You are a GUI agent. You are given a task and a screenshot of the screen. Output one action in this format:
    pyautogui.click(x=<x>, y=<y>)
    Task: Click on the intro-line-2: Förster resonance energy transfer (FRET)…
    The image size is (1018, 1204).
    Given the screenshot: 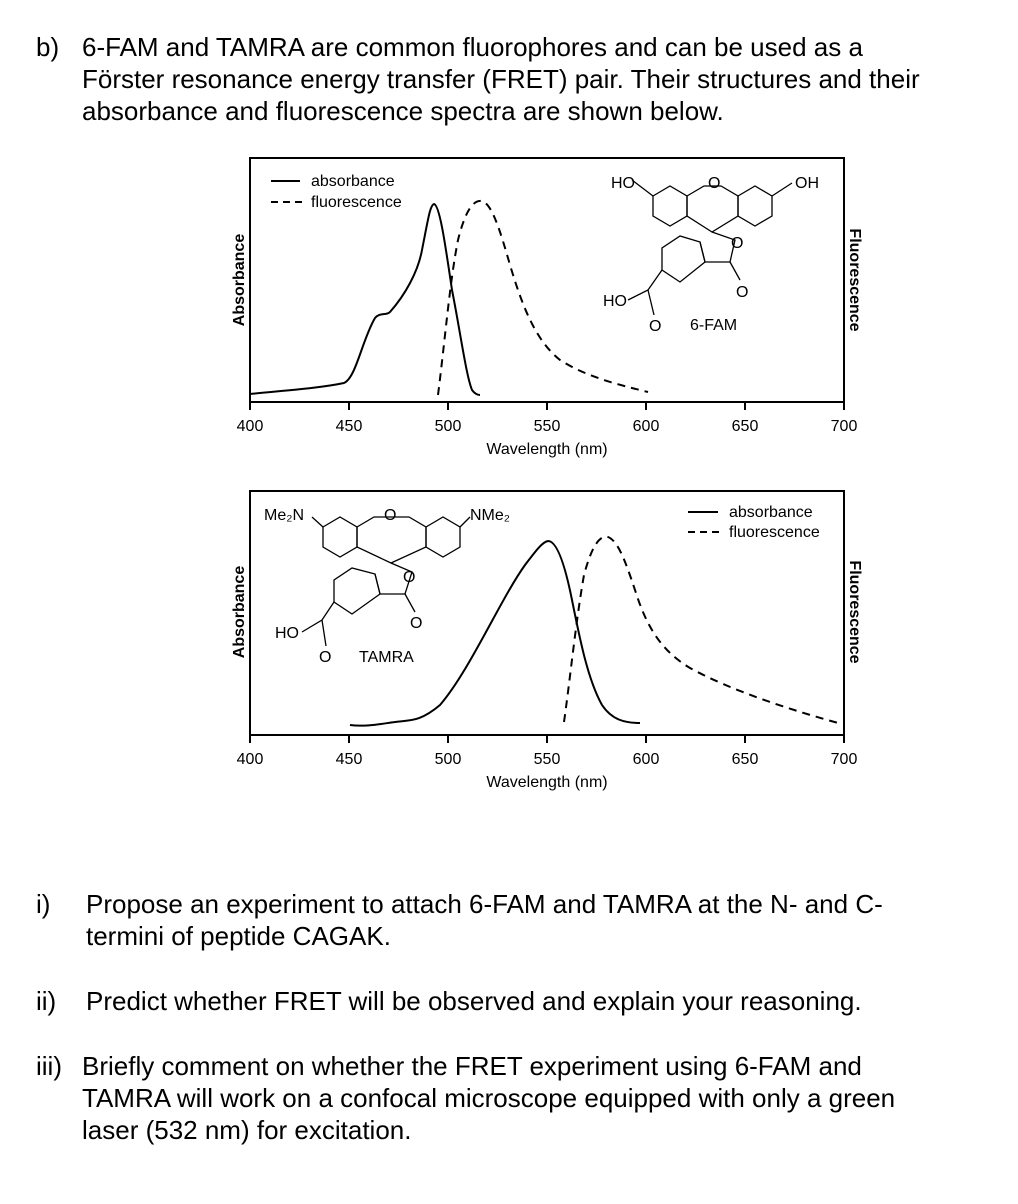 What is the action you would take?
    pyautogui.click(x=501, y=79)
    